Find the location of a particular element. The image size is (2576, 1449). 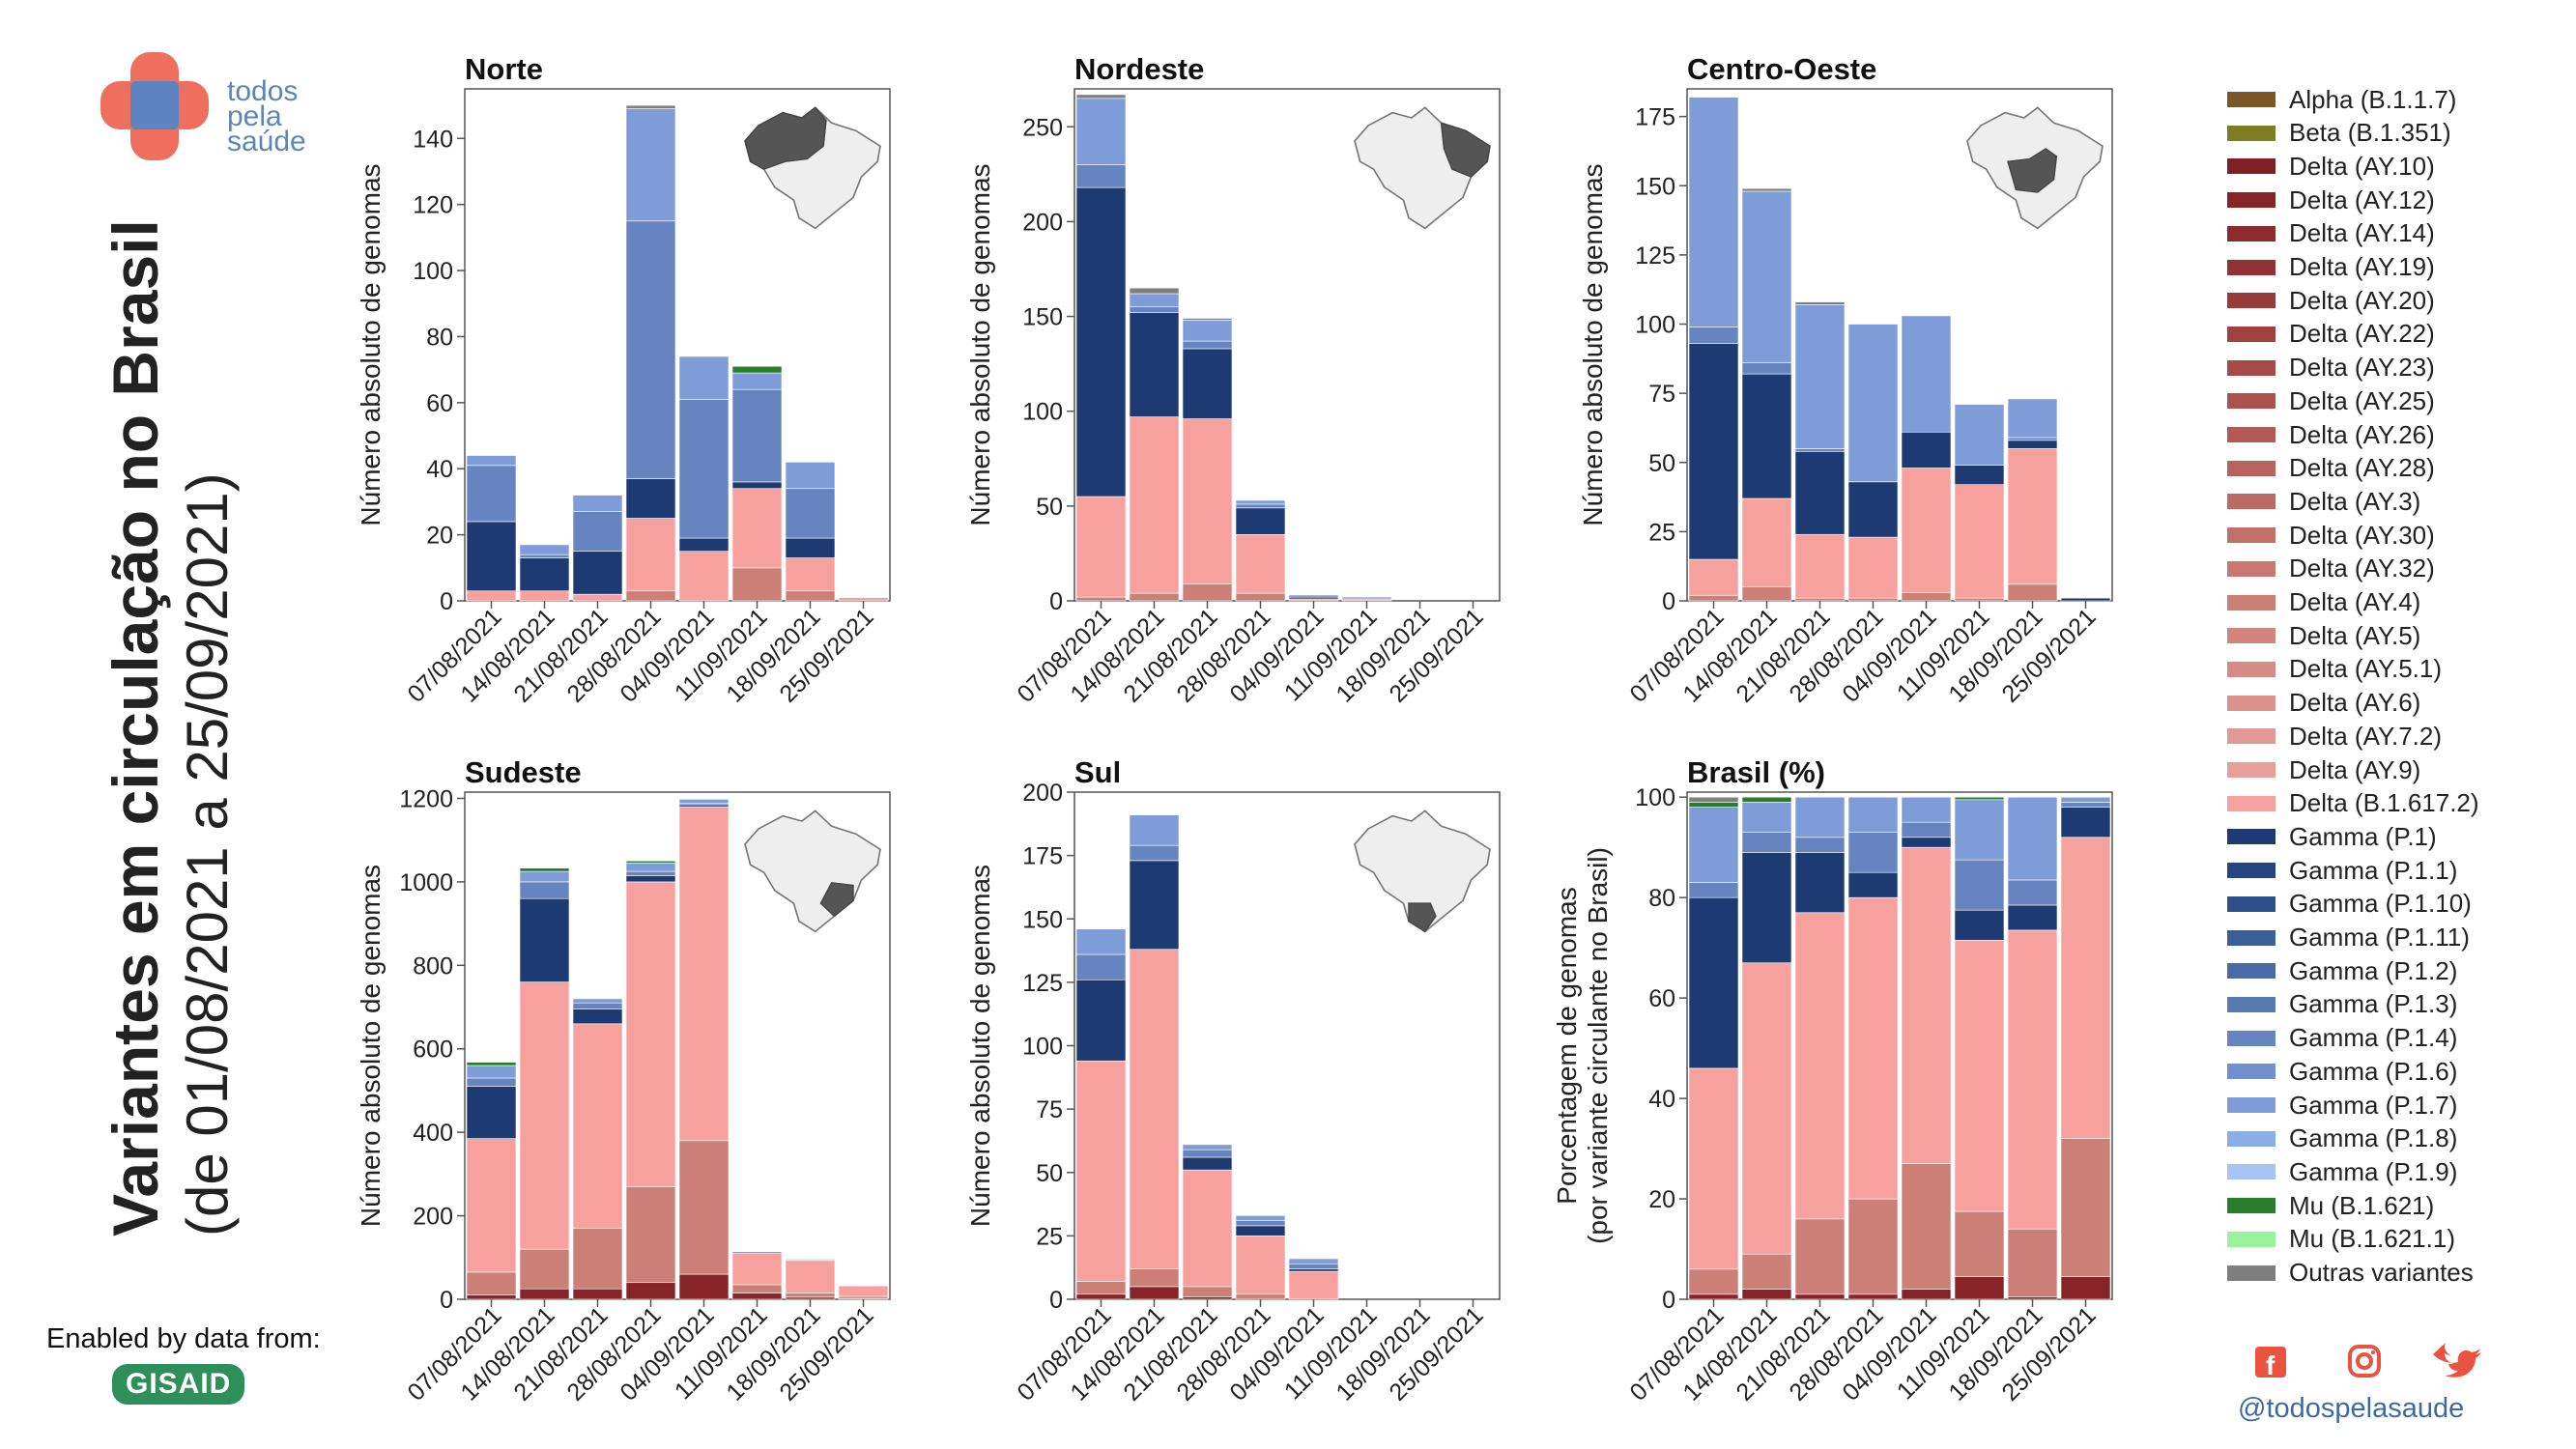

instagram-icon is located at coordinates (2365, 1361).